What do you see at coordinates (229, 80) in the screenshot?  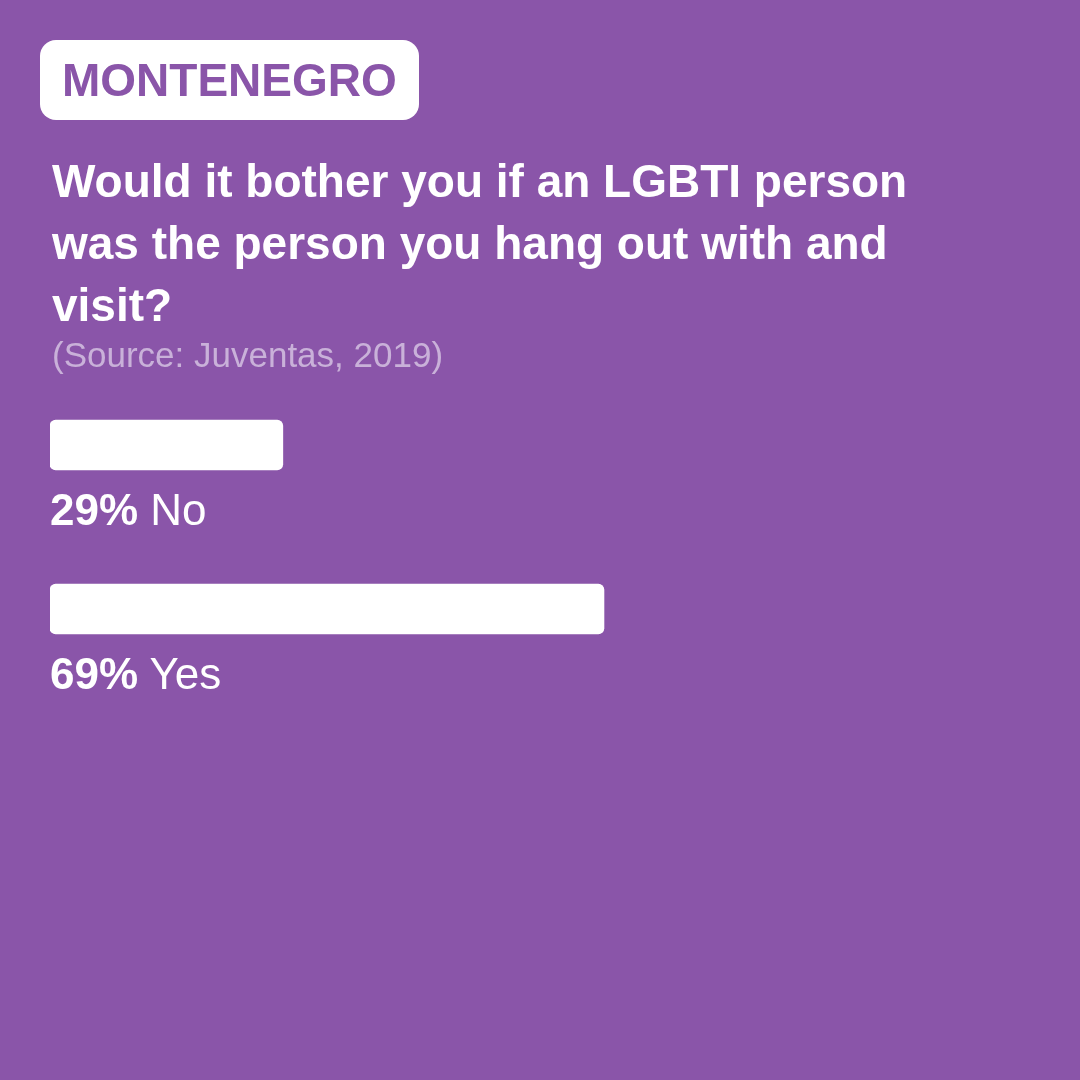 I see `chart-subtitle: MONTENEGRO` at bounding box center [229, 80].